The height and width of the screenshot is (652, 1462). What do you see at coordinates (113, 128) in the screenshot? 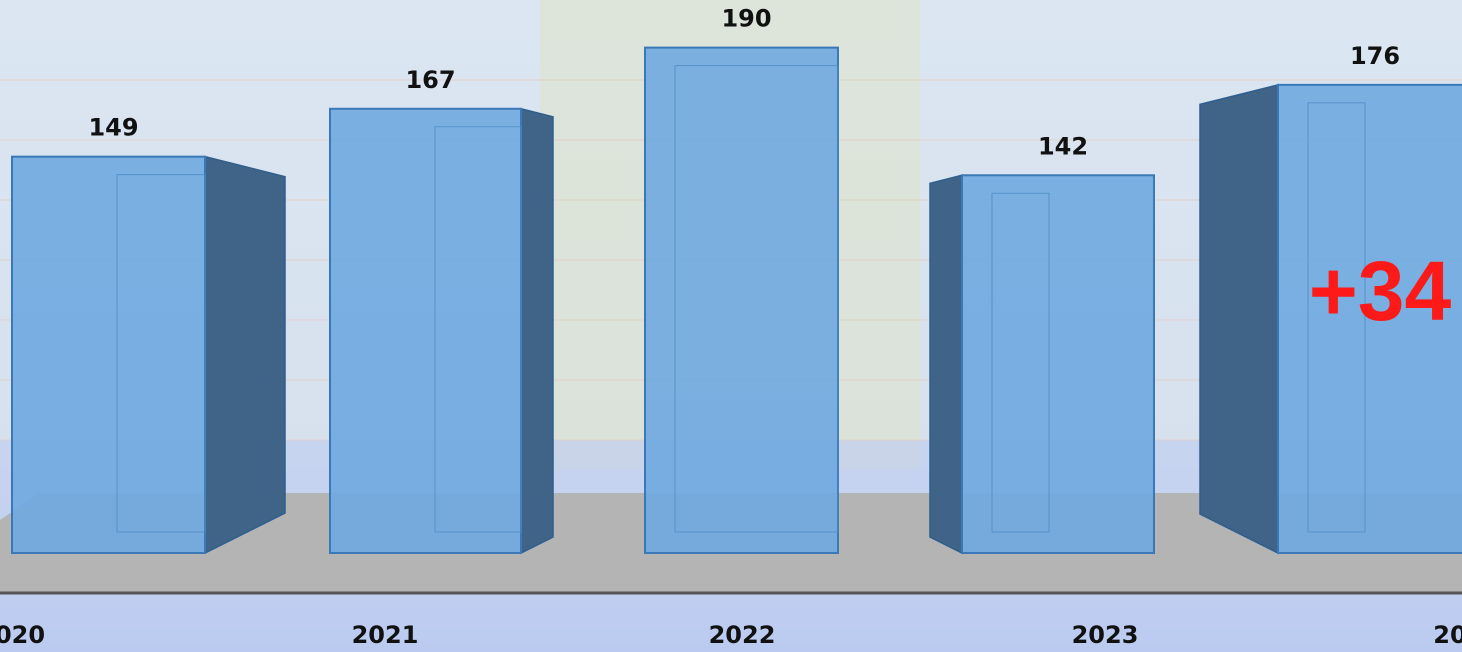
I see `value-label: 149` at bounding box center [113, 128].